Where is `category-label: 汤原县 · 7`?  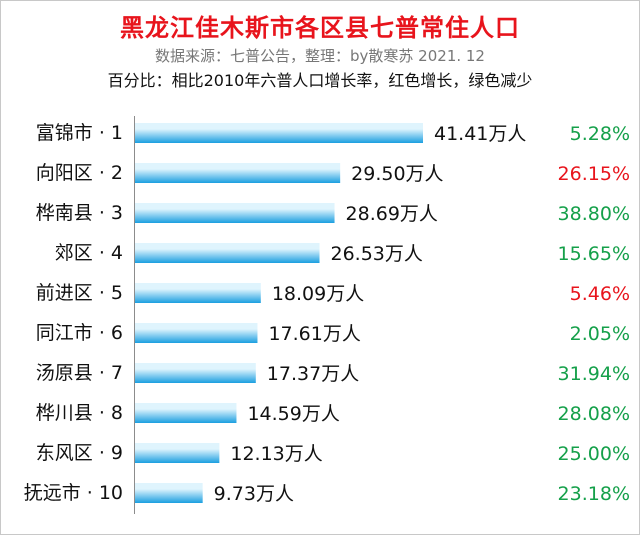 category-label: 汤原县 · 7 is located at coordinates (79, 373).